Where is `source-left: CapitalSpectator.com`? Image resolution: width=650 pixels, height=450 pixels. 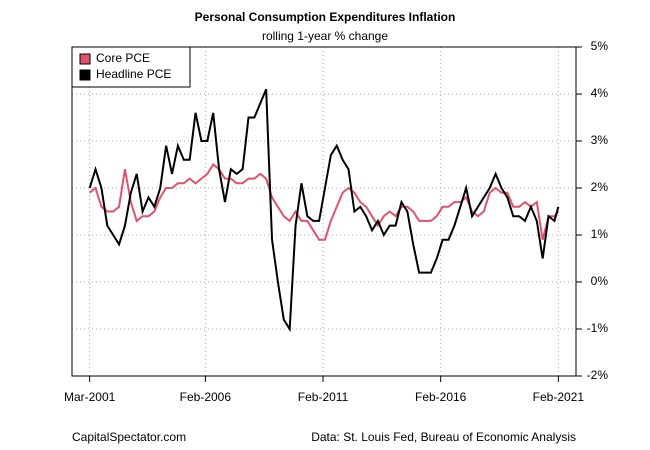 source-left: CapitalSpectator.com is located at coordinates (129, 437).